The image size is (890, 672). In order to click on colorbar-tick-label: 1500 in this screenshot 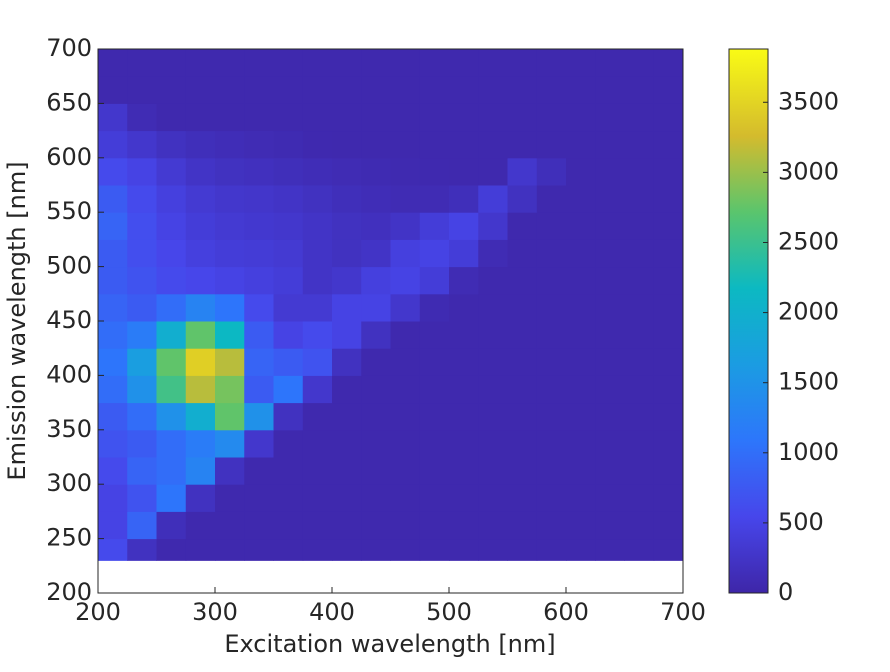, I will do `click(808, 382)`.